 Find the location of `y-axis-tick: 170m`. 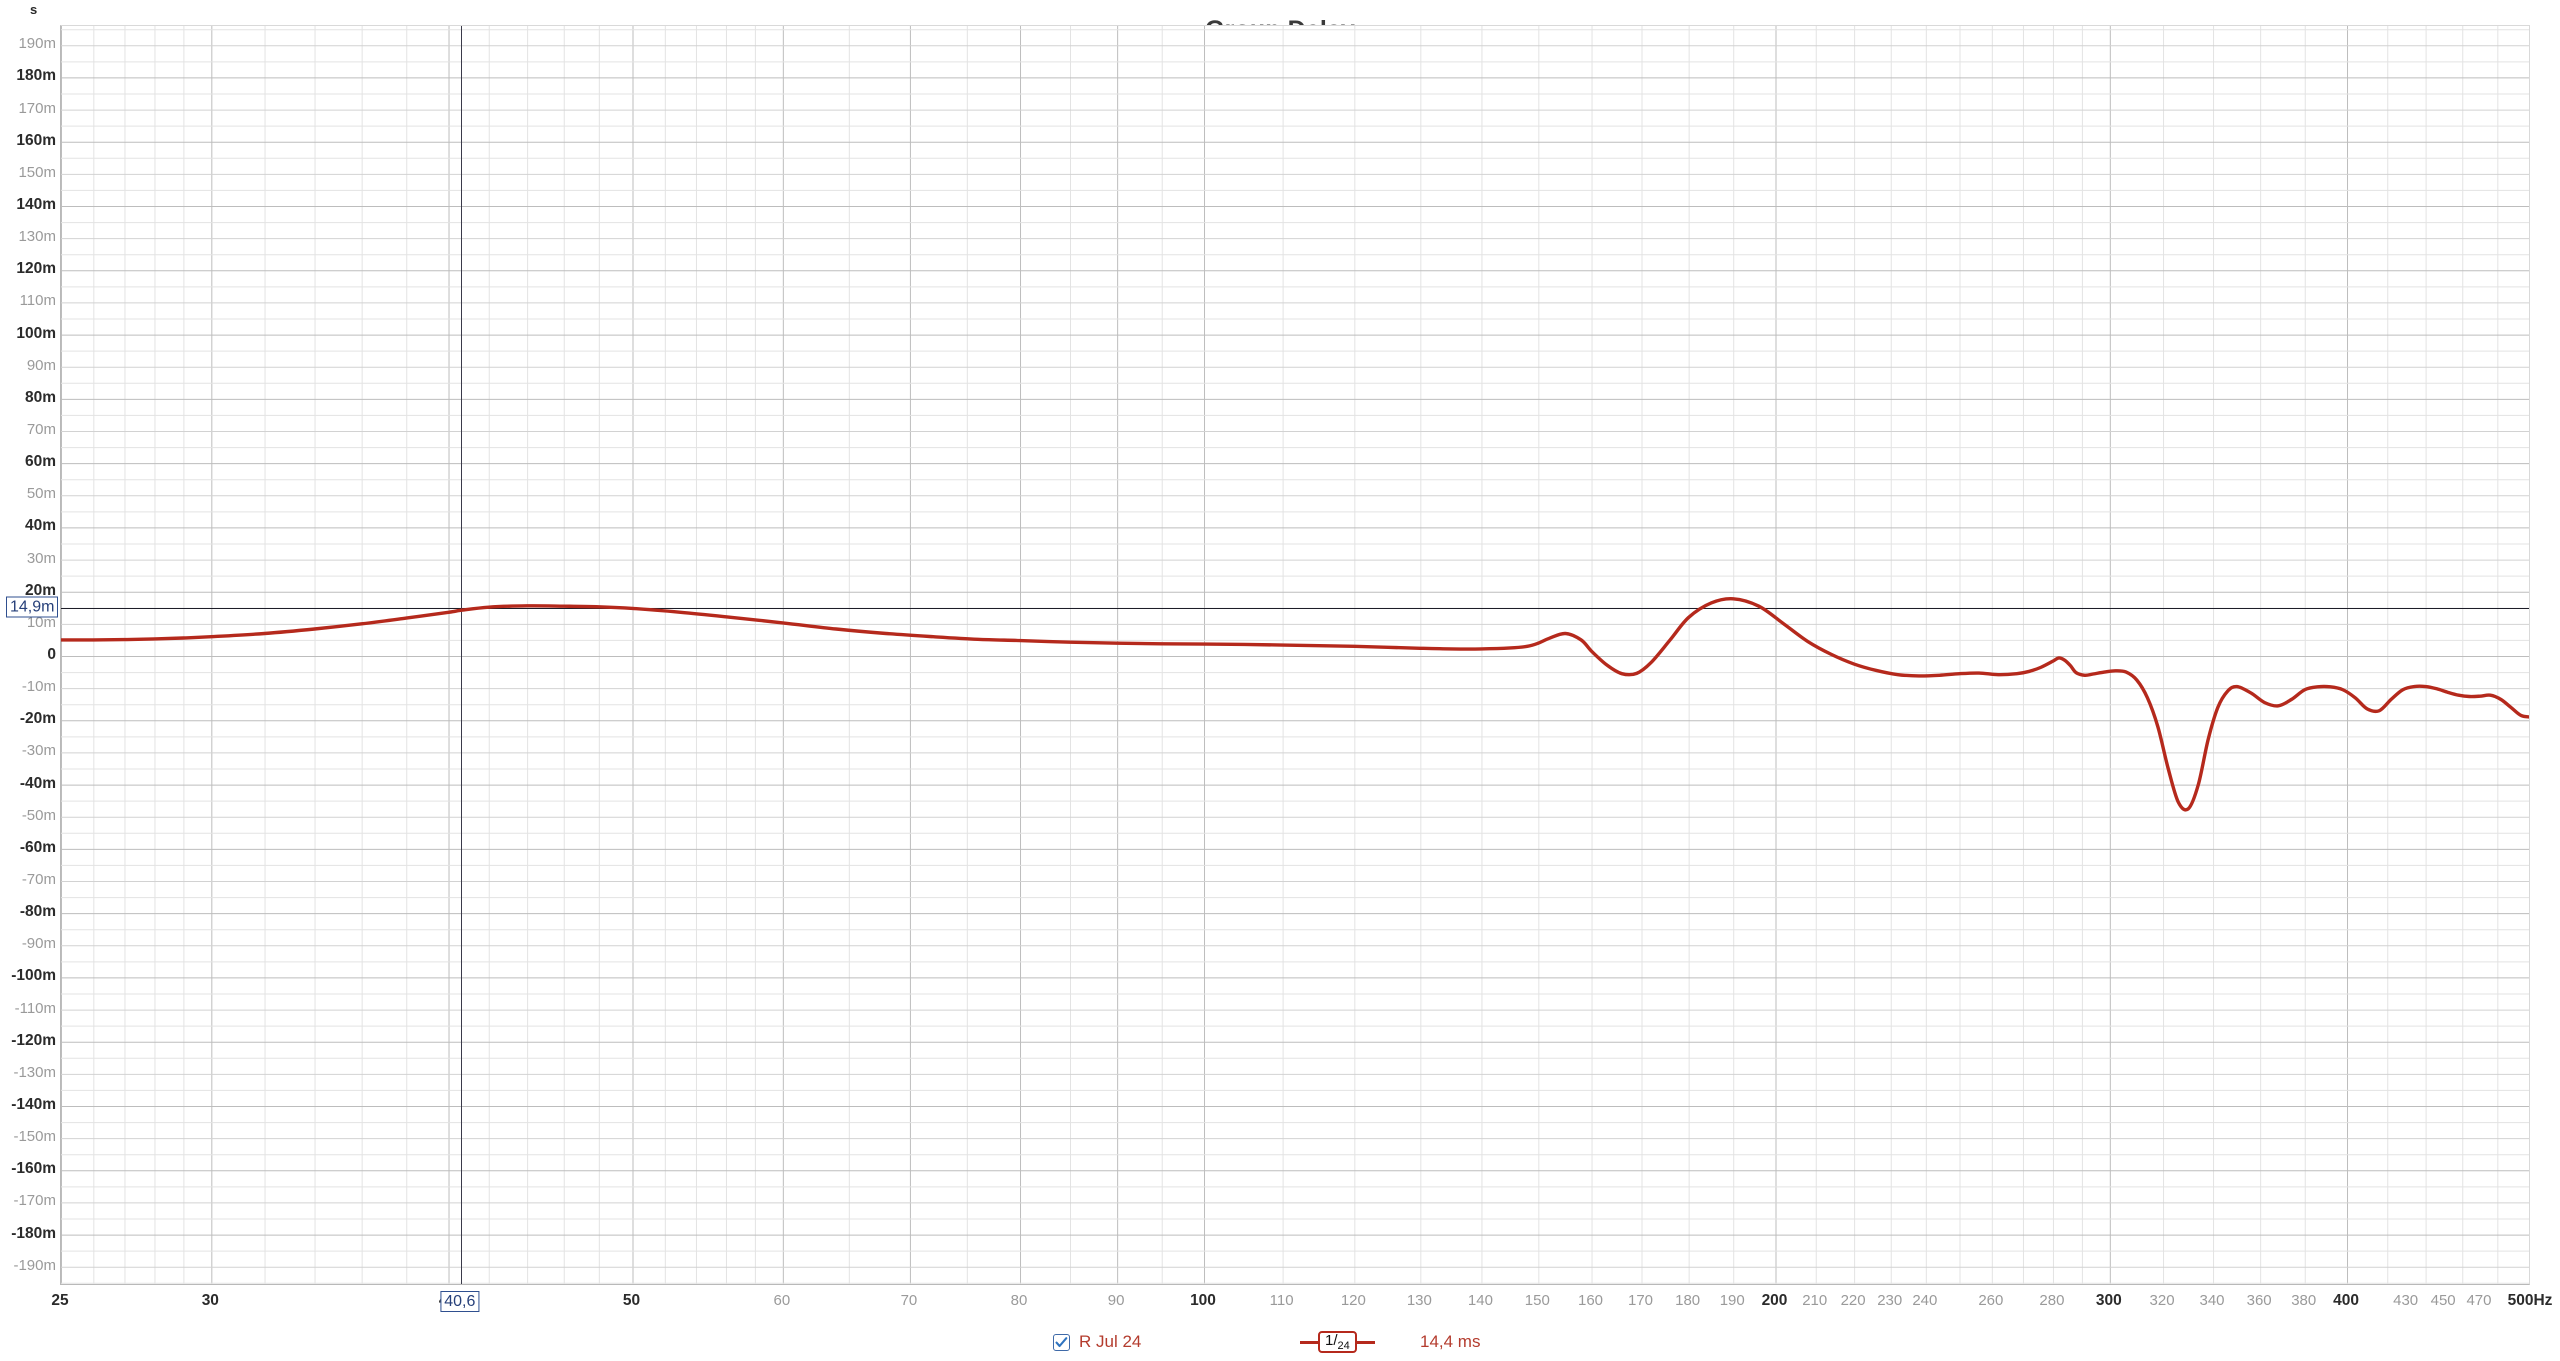

y-axis-tick: 170m is located at coordinates (37, 108).